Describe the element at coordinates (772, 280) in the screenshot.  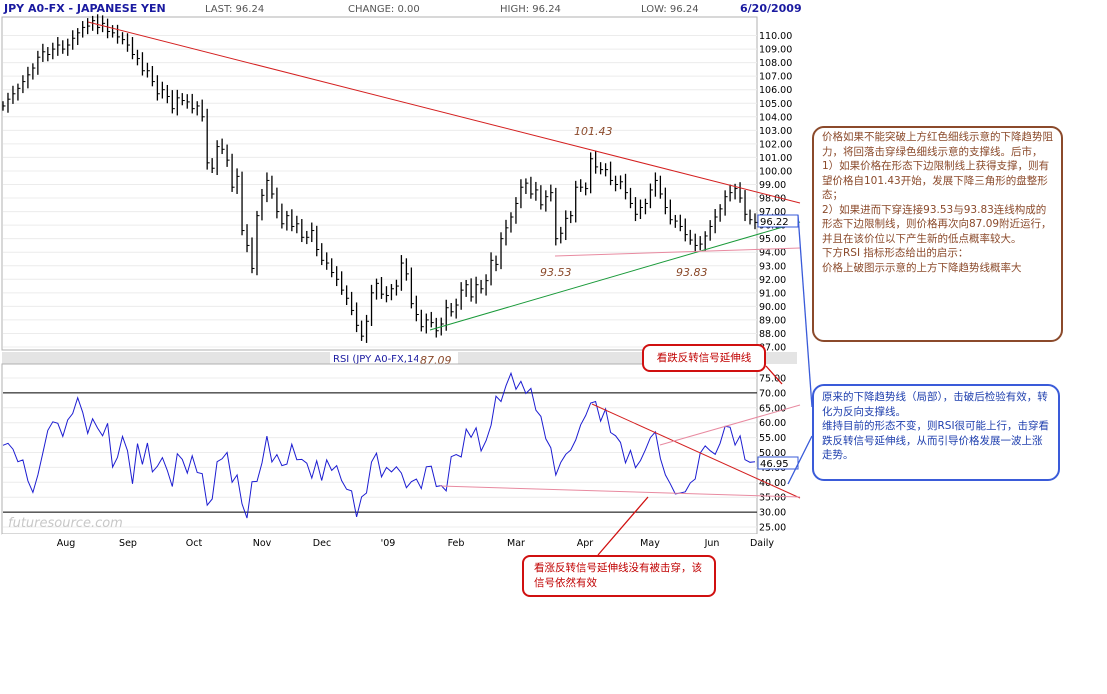
I see `price-tick-label: 92.00` at that location.